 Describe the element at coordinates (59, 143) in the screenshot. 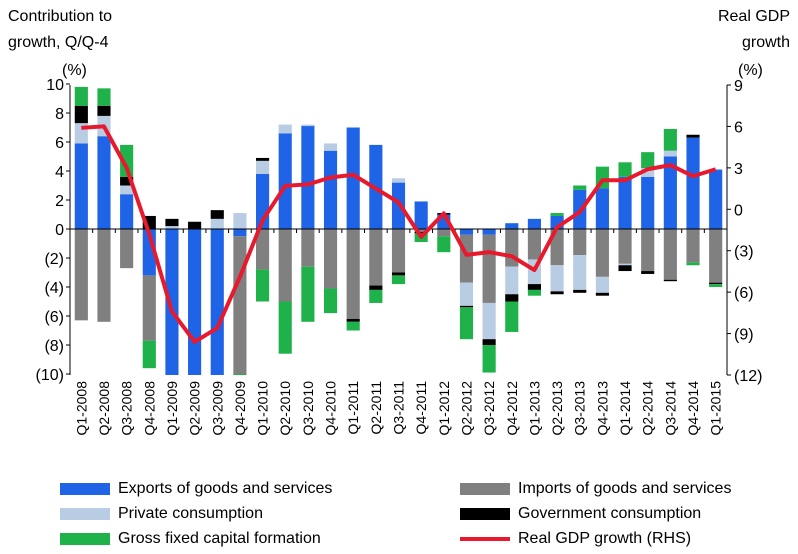

I see `left-tick-label: 6` at that location.